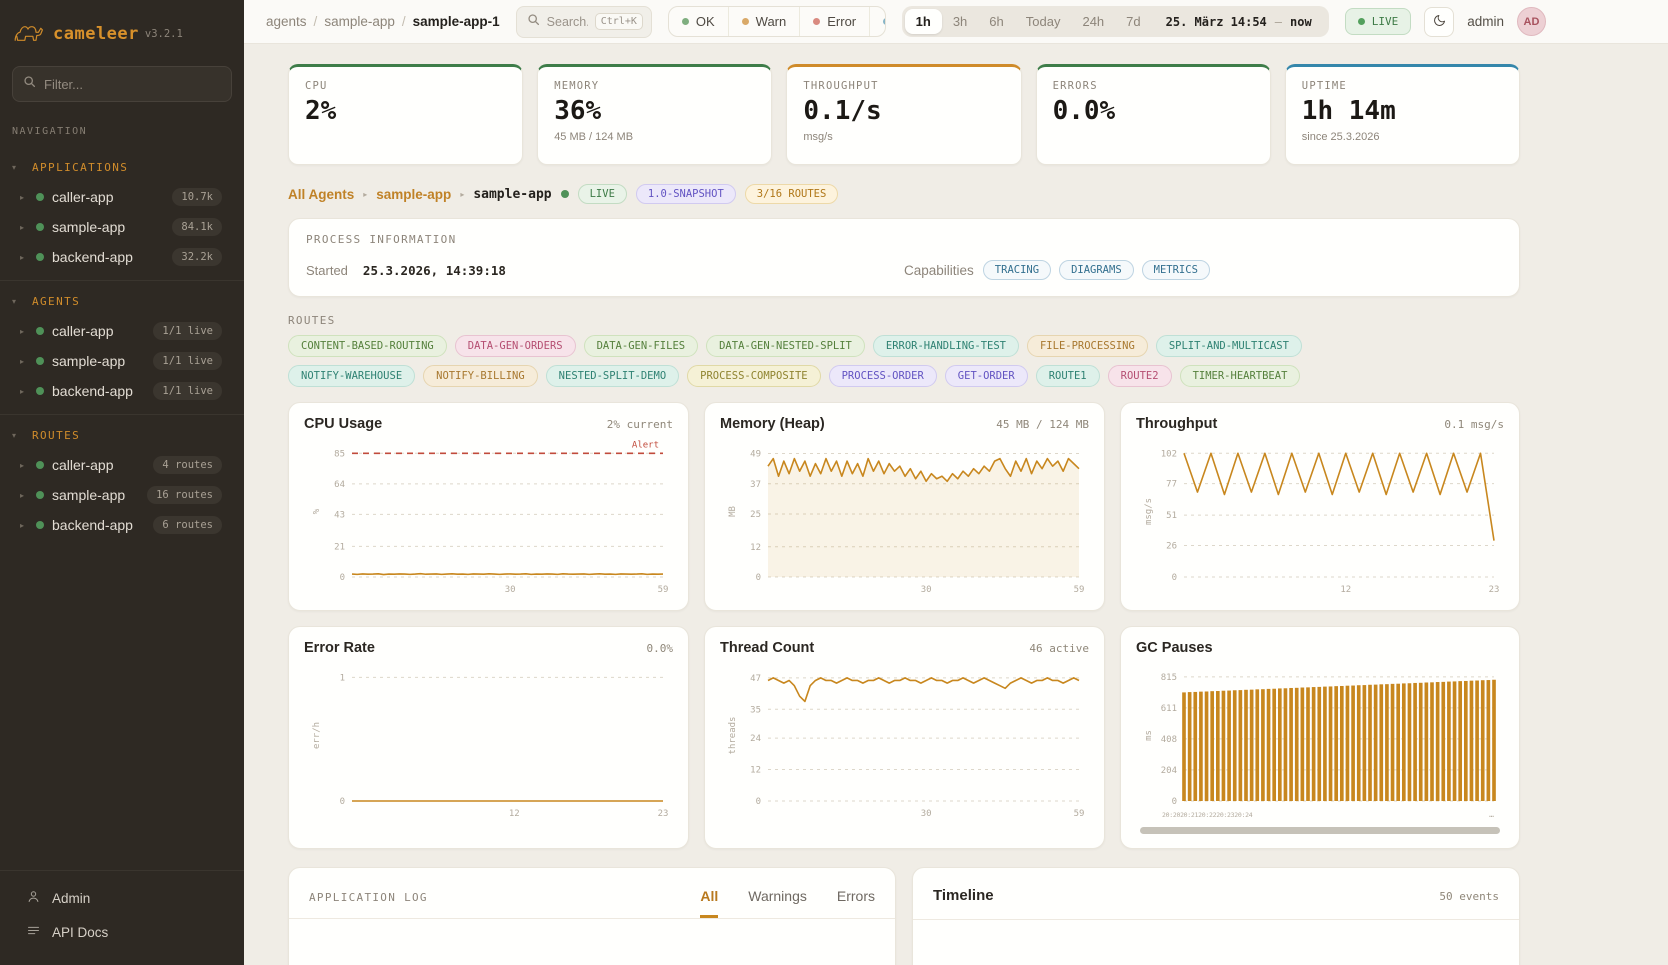  I want to click on chart-title: Error Rate, so click(339, 648).